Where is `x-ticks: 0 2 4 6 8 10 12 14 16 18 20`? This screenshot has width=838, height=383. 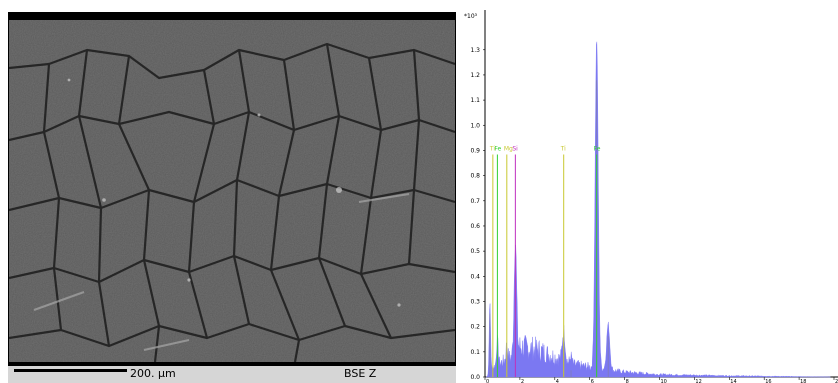 x-ticks: 0 2 4 6 8 10 12 14 16 18 20 is located at coordinates (661, 380).